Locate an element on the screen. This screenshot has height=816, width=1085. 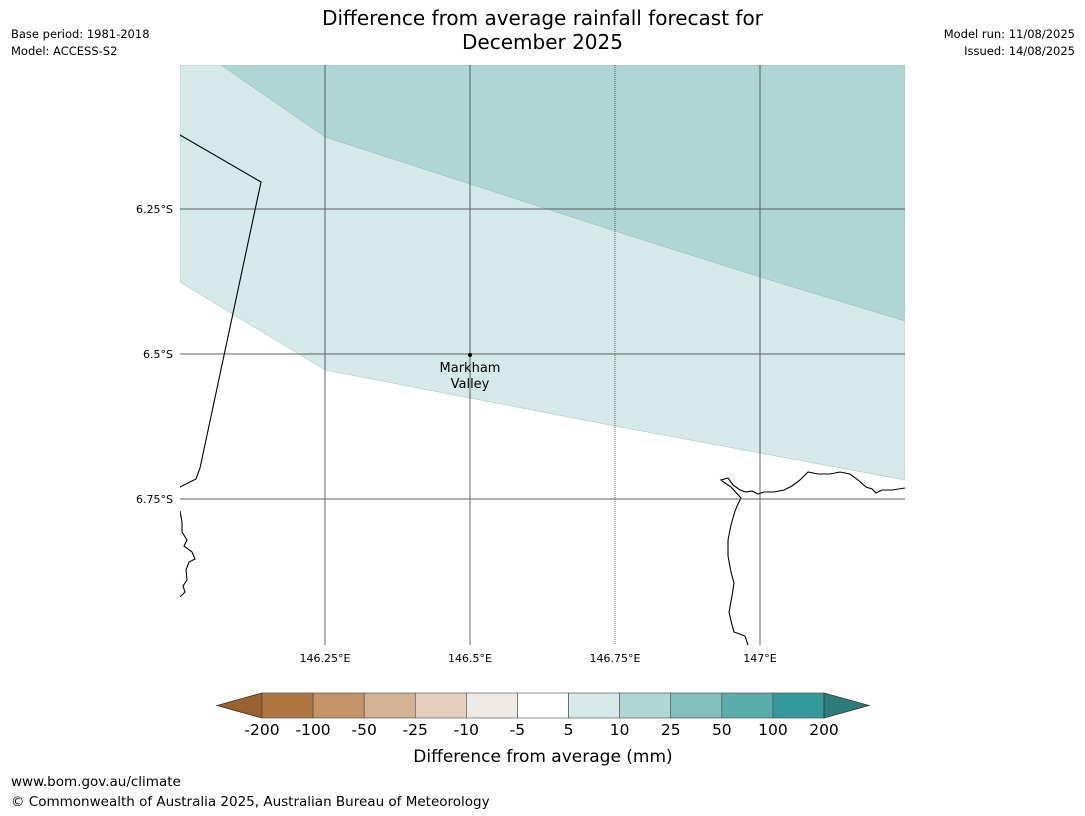
colorbar-arrow-low is located at coordinates (239, 705).